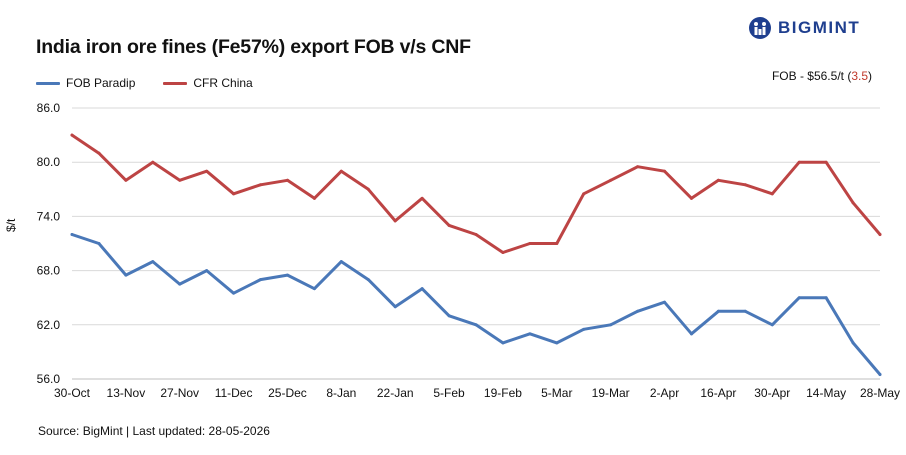 This screenshot has height=455, width=906. Describe the element at coordinates (175, 83) in the screenshot. I see `legend-swatch-cfr` at that location.